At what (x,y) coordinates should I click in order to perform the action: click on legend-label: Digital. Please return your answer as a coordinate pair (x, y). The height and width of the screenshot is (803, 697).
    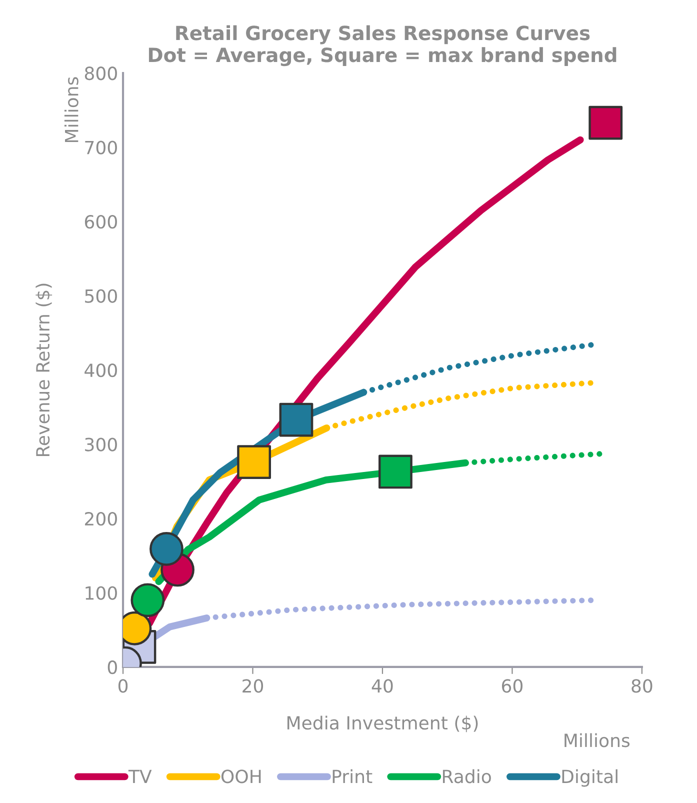
    Looking at the image, I should click on (590, 778).